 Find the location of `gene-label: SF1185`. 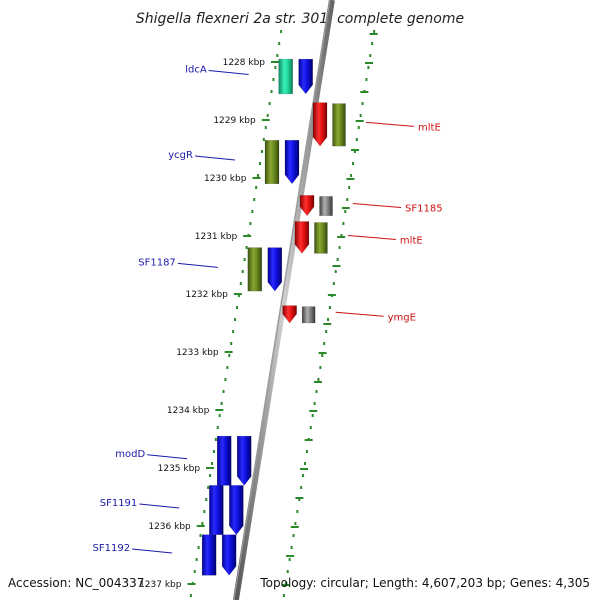

gene-label: SF1185 is located at coordinates (424, 209).